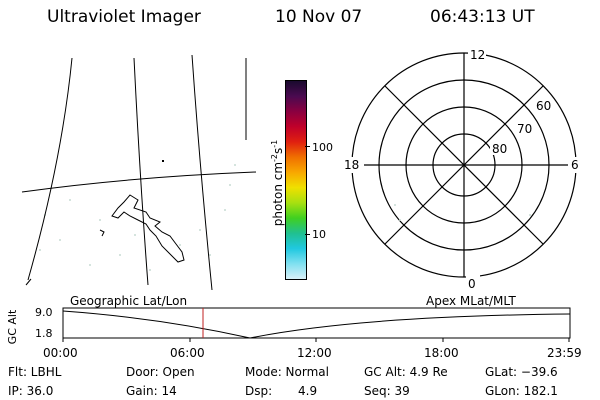 The width and height of the screenshot is (600, 400). What do you see at coordinates (351, 165) in the screenshot?
I see `mlt-label-18: 18` at bounding box center [351, 165].